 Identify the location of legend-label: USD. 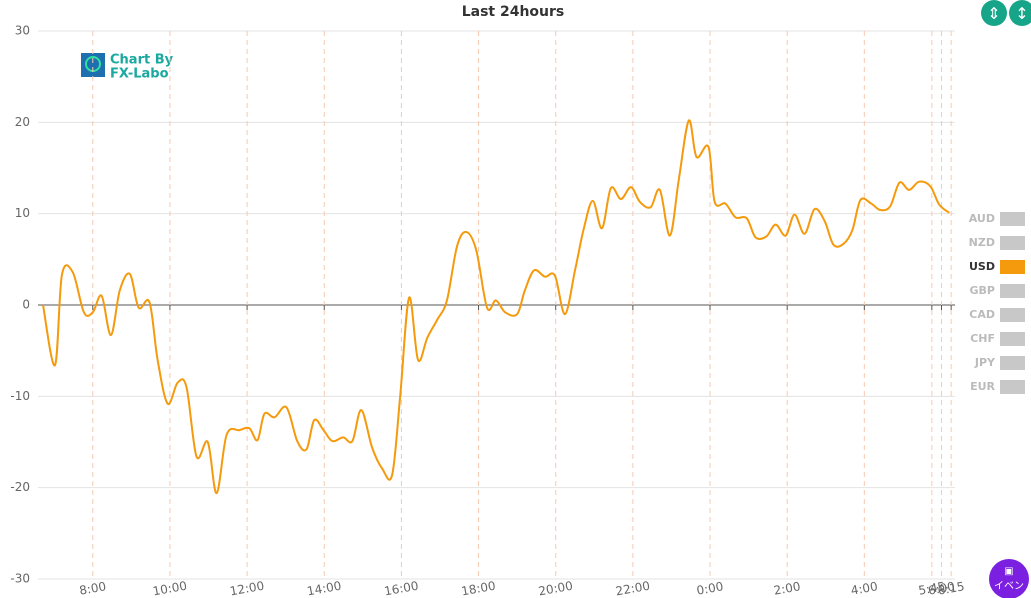
(982, 266).